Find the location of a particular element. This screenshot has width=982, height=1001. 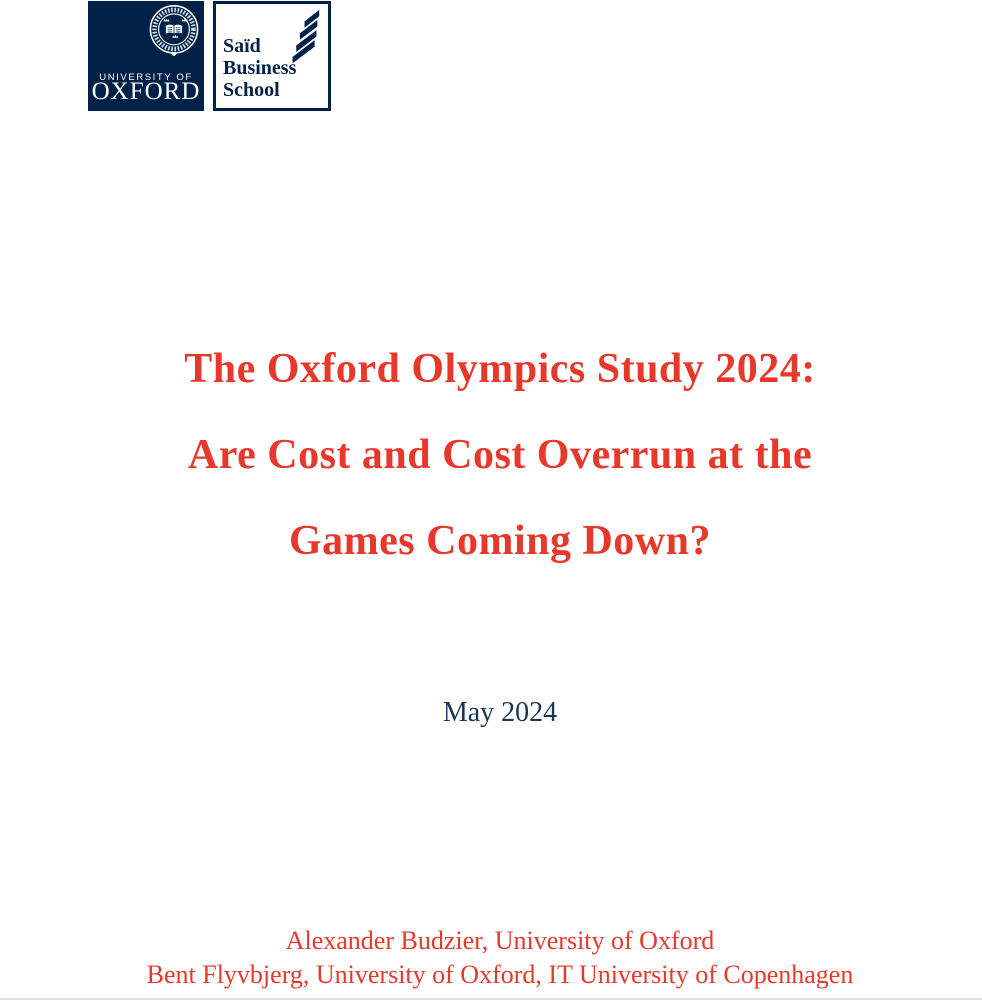

paper-title-line-2: Are Cost and Cost Overrun at the is located at coordinates (500, 455).